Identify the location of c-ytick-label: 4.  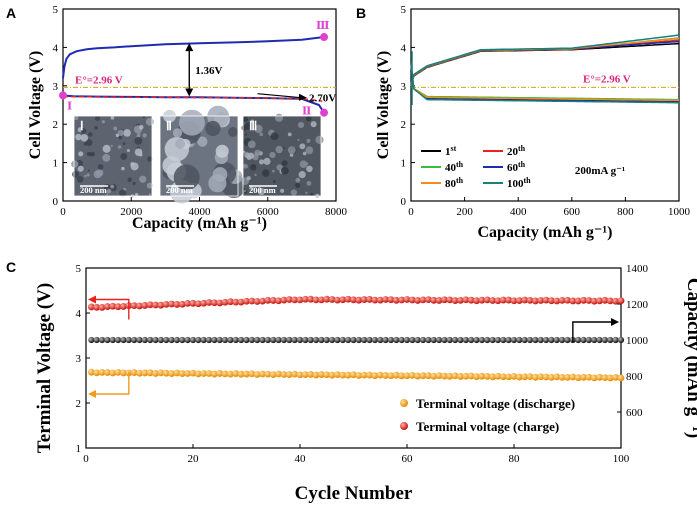
(79, 314).